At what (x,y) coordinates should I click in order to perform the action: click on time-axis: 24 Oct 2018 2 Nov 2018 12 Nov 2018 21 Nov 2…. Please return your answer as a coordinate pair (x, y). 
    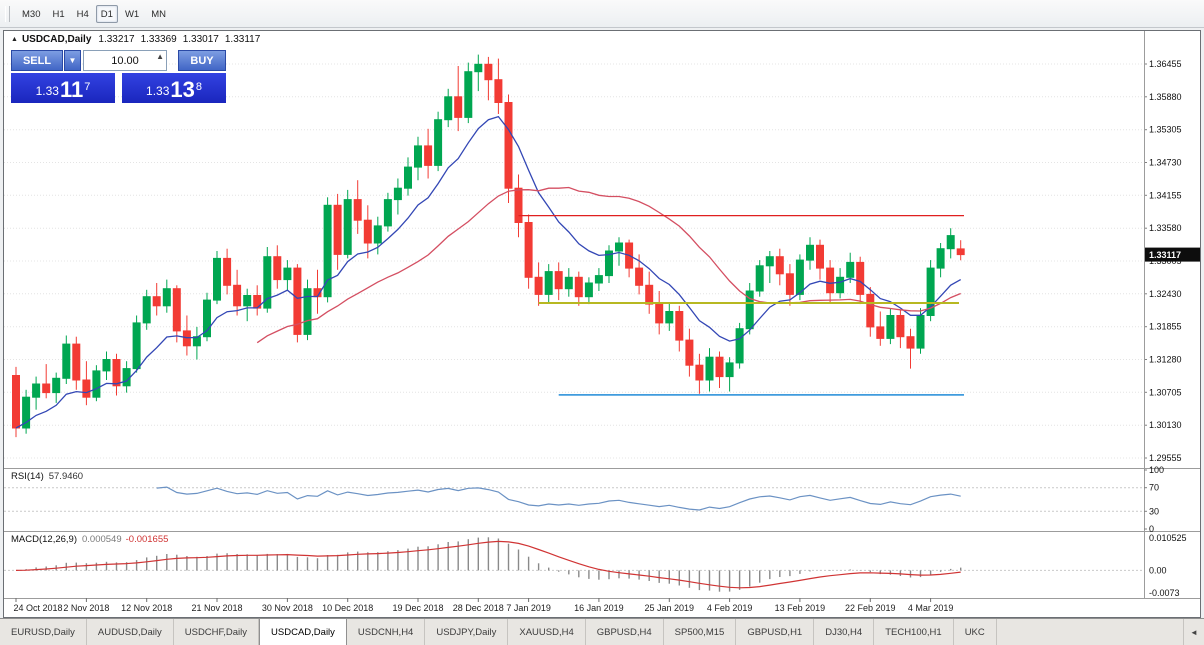
    Looking at the image, I should click on (483, 605).